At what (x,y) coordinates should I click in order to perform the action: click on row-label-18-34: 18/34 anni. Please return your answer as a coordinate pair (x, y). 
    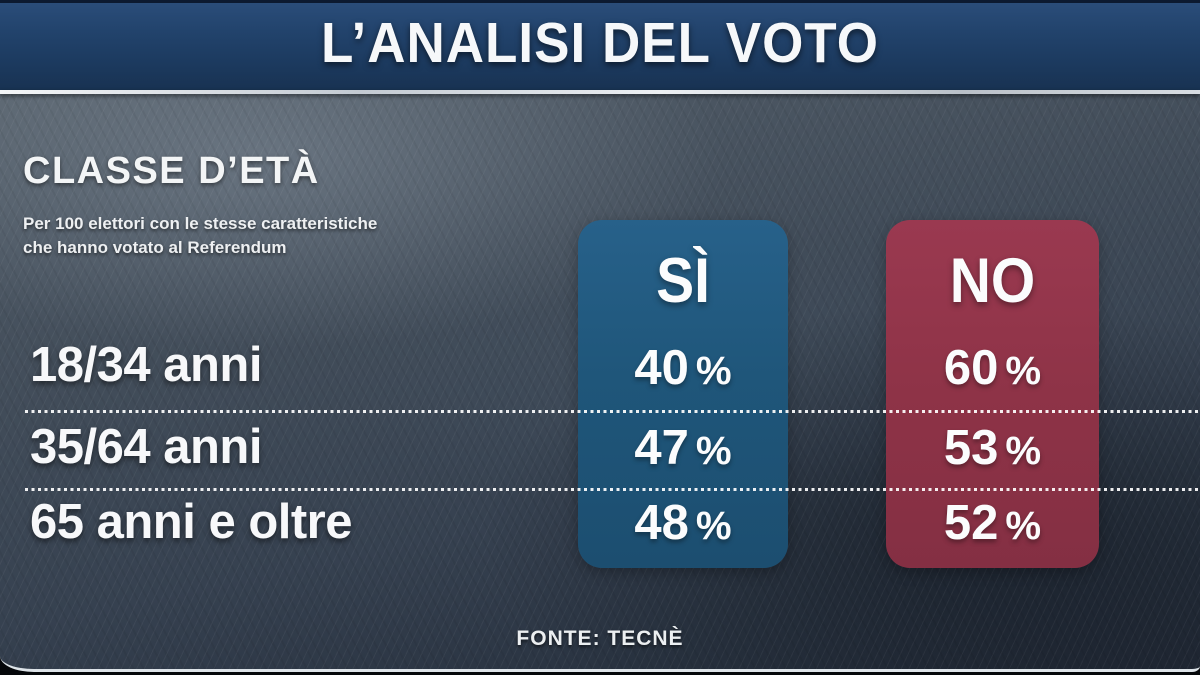
    Looking at the image, I should click on (146, 365).